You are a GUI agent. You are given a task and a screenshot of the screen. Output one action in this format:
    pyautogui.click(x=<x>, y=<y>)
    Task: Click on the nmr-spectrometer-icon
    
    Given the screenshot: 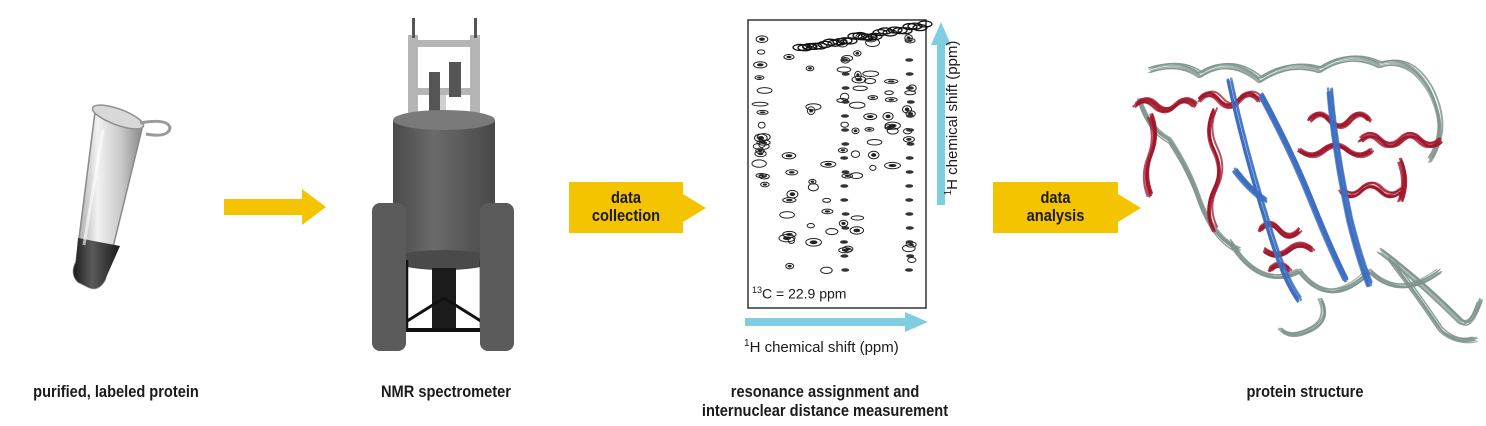 What is the action you would take?
    pyautogui.click(x=443, y=184)
    